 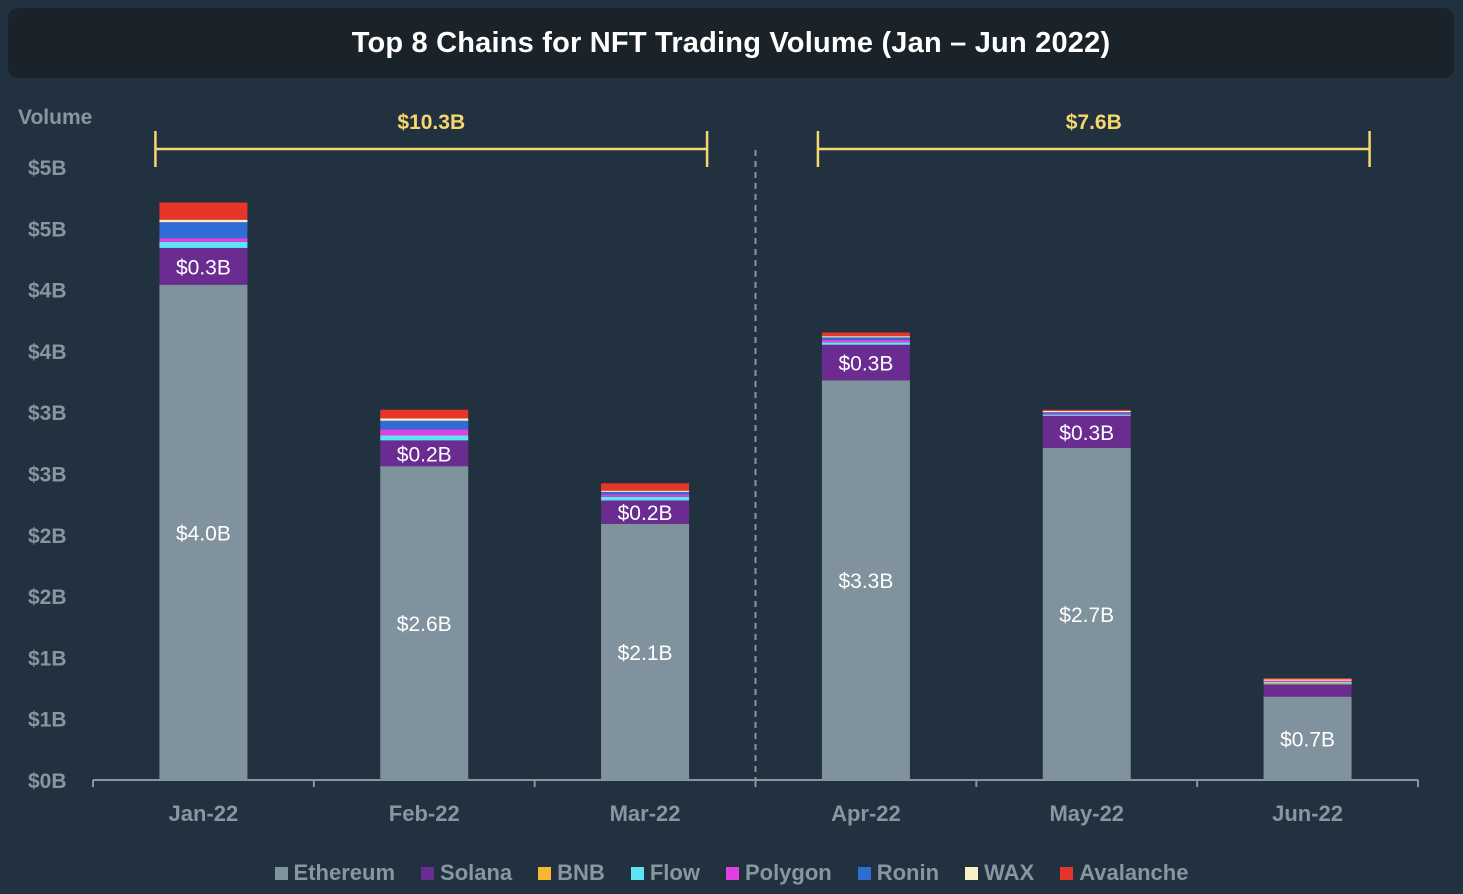 I want to click on legend-label: Flow, so click(x=674, y=872).